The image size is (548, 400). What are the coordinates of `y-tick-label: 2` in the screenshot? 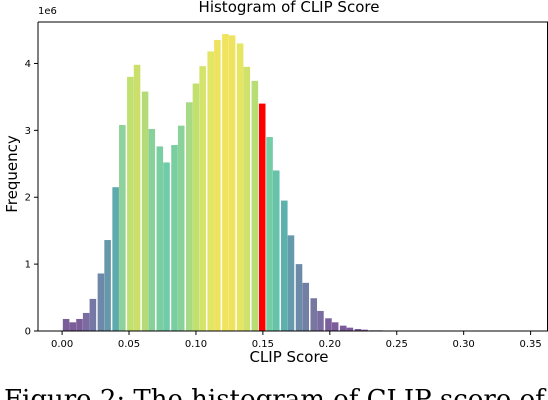 It's located at (28, 198).